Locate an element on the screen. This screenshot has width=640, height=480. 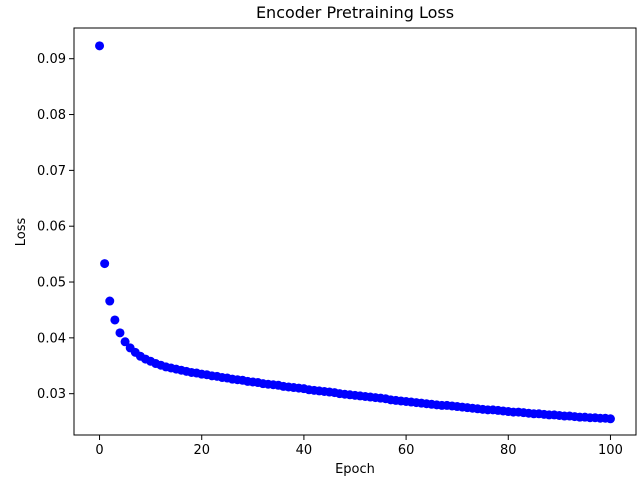
x-tick-label: 60 is located at coordinates (406, 450).